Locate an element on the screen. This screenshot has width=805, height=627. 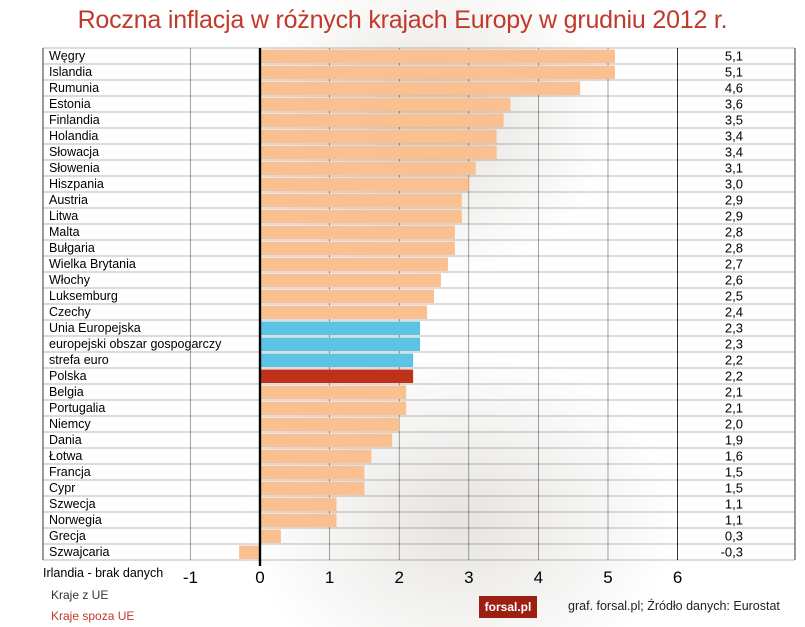
value-label: 2,9 is located at coordinates (734, 216).